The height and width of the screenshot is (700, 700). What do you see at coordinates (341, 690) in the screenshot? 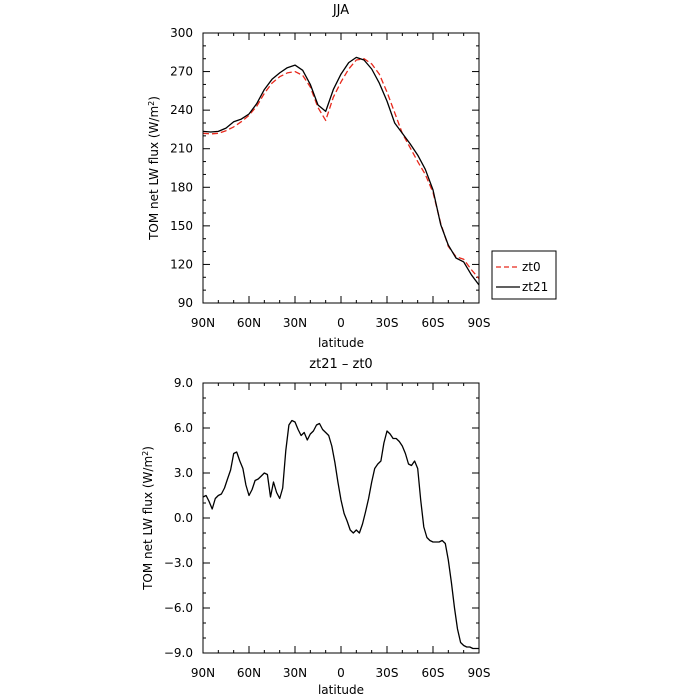
I see `bottom-x-axis-label: latitude` at bounding box center [341, 690].